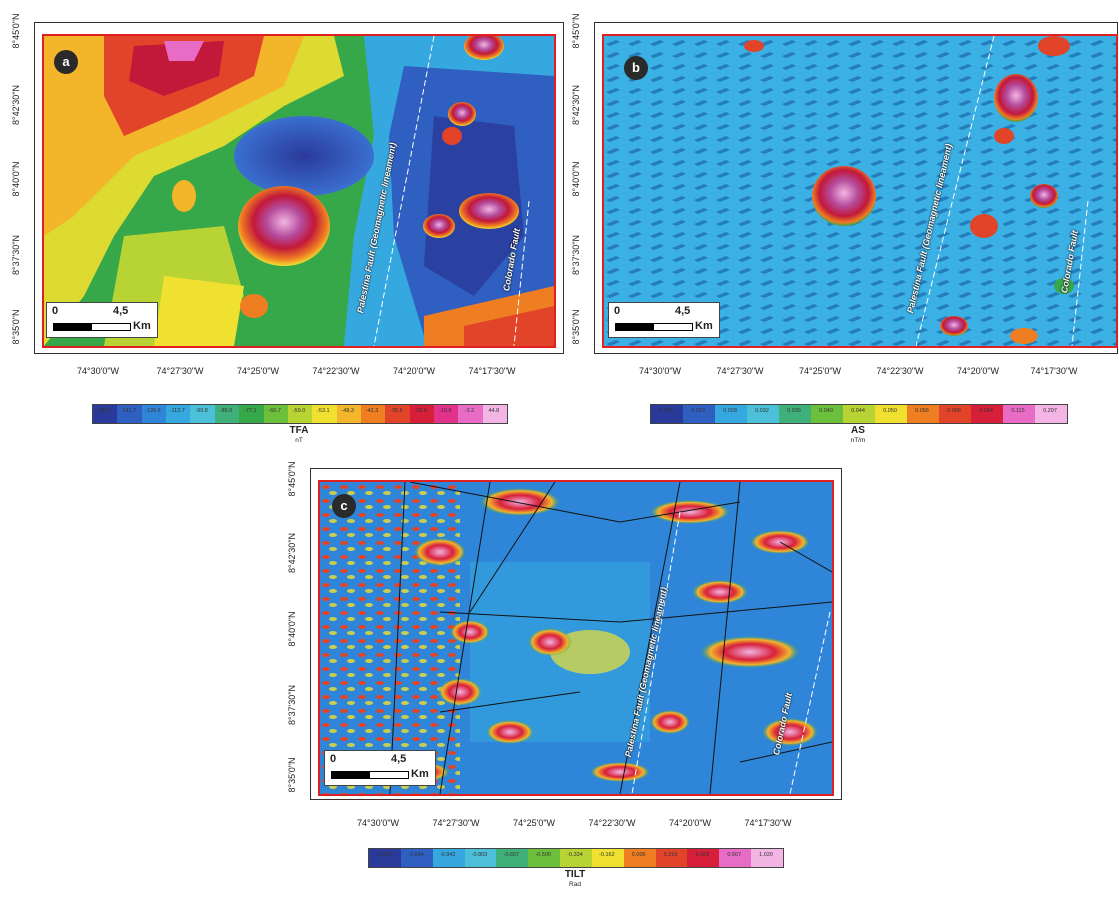  Describe the element at coordinates (670, 855) in the screenshot. I see `colorbar-tick-label: 0.216` at that location.